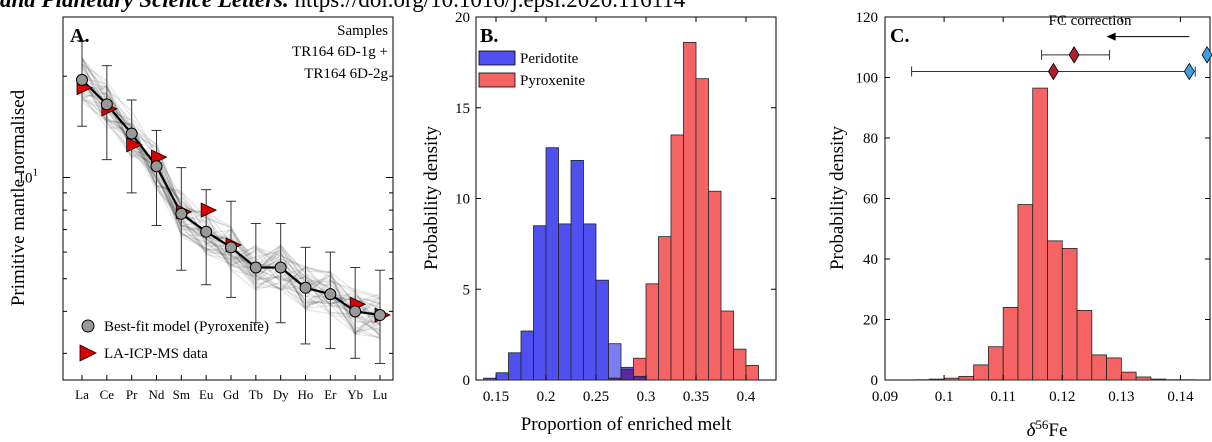 This screenshot has width=1212, height=442. I want to click on legend-data-label: LA-ICP-MS data, so click(156, 354).